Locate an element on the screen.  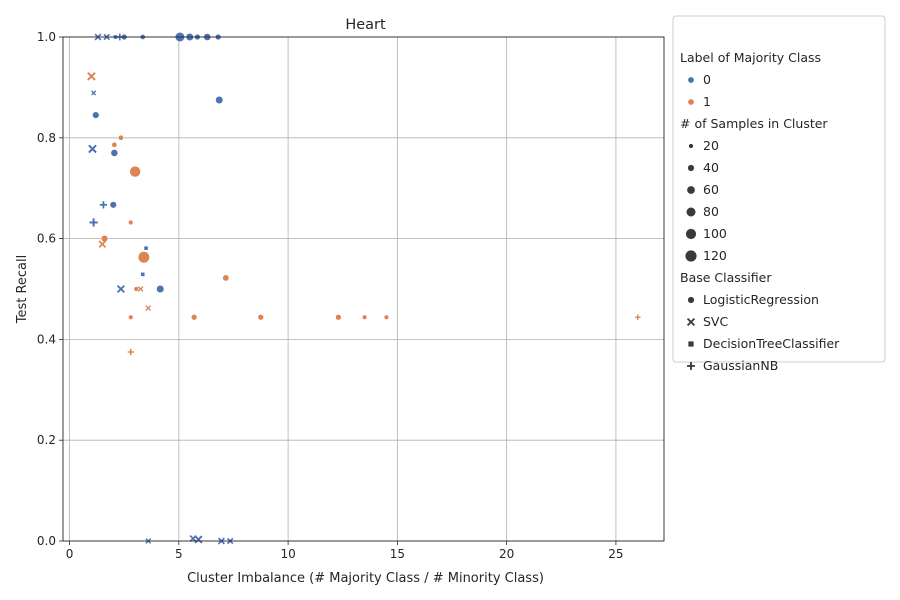
y-tick-label: 0.0 is located at coordinates (46, 541).